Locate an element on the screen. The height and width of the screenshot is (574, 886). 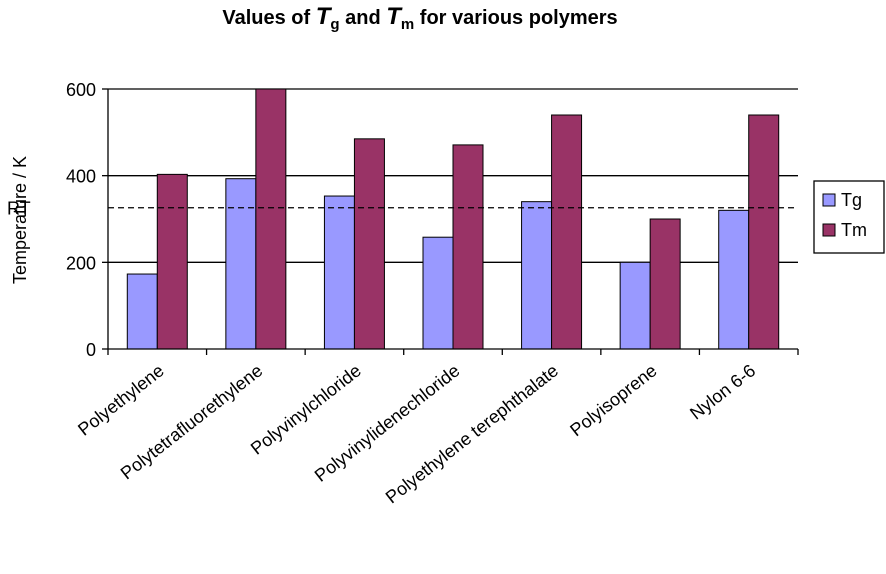
y-tick-label: 200 is located at coordinates (81, 263).